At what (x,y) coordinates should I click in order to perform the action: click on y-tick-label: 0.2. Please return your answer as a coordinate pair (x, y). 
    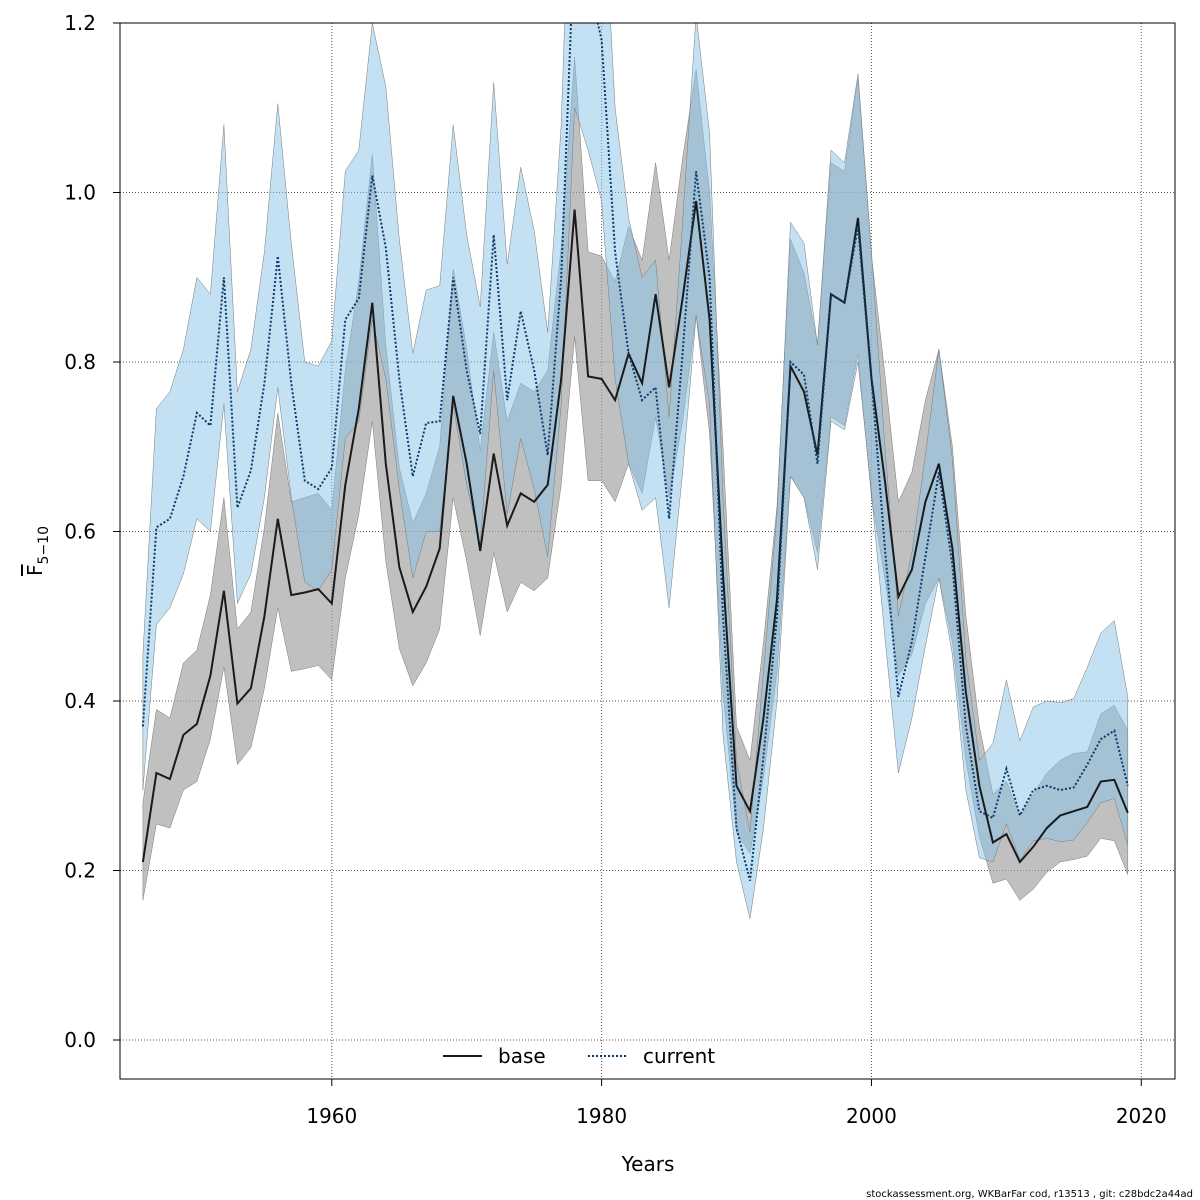
    Looking at the image, I should click on (80, 871).